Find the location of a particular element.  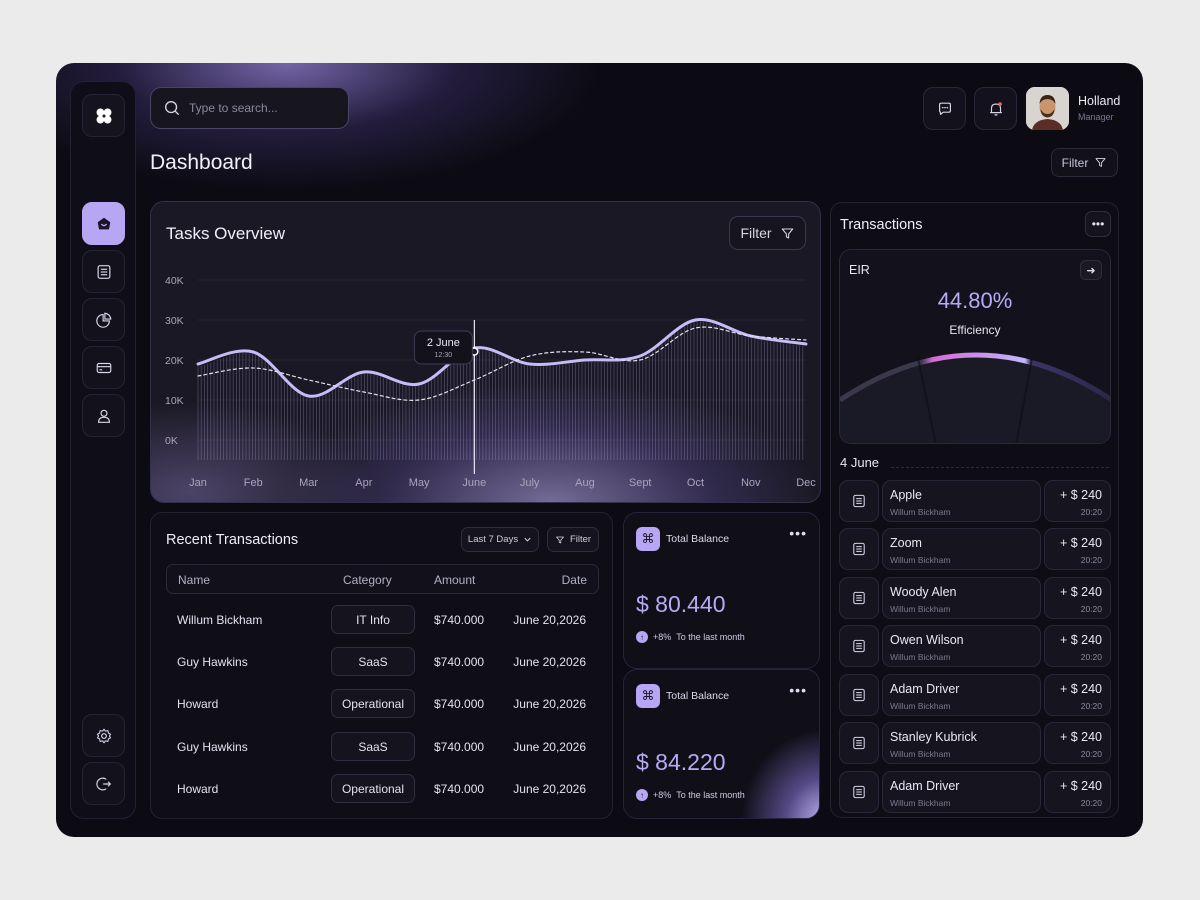

x-tick-label: June is located at coordinates (474, 483).